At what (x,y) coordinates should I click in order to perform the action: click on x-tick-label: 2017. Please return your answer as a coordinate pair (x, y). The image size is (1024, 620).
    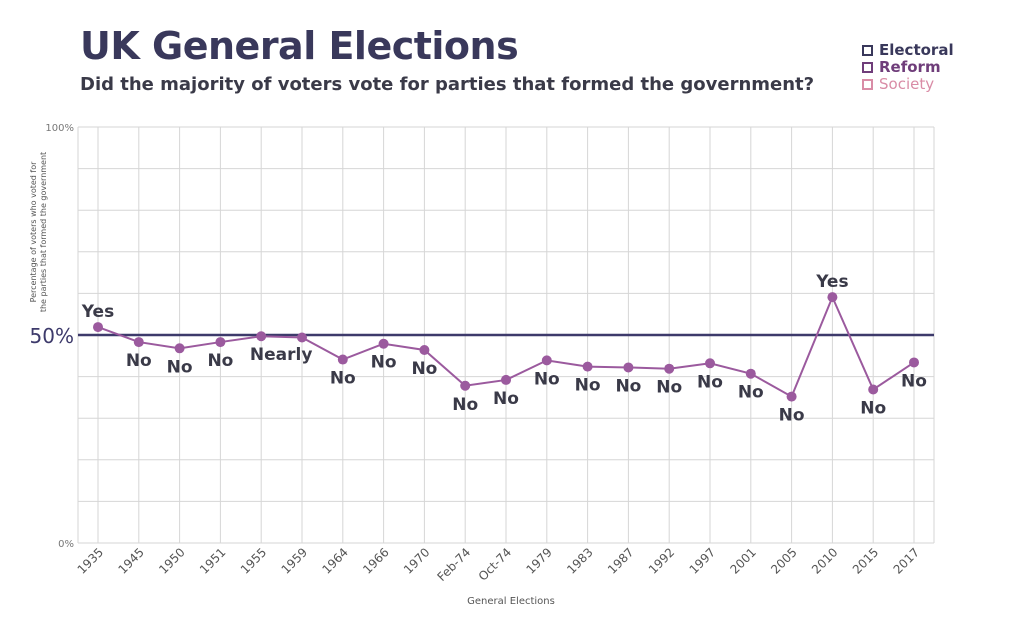
    Looking at the image, I should click on (906, 560).